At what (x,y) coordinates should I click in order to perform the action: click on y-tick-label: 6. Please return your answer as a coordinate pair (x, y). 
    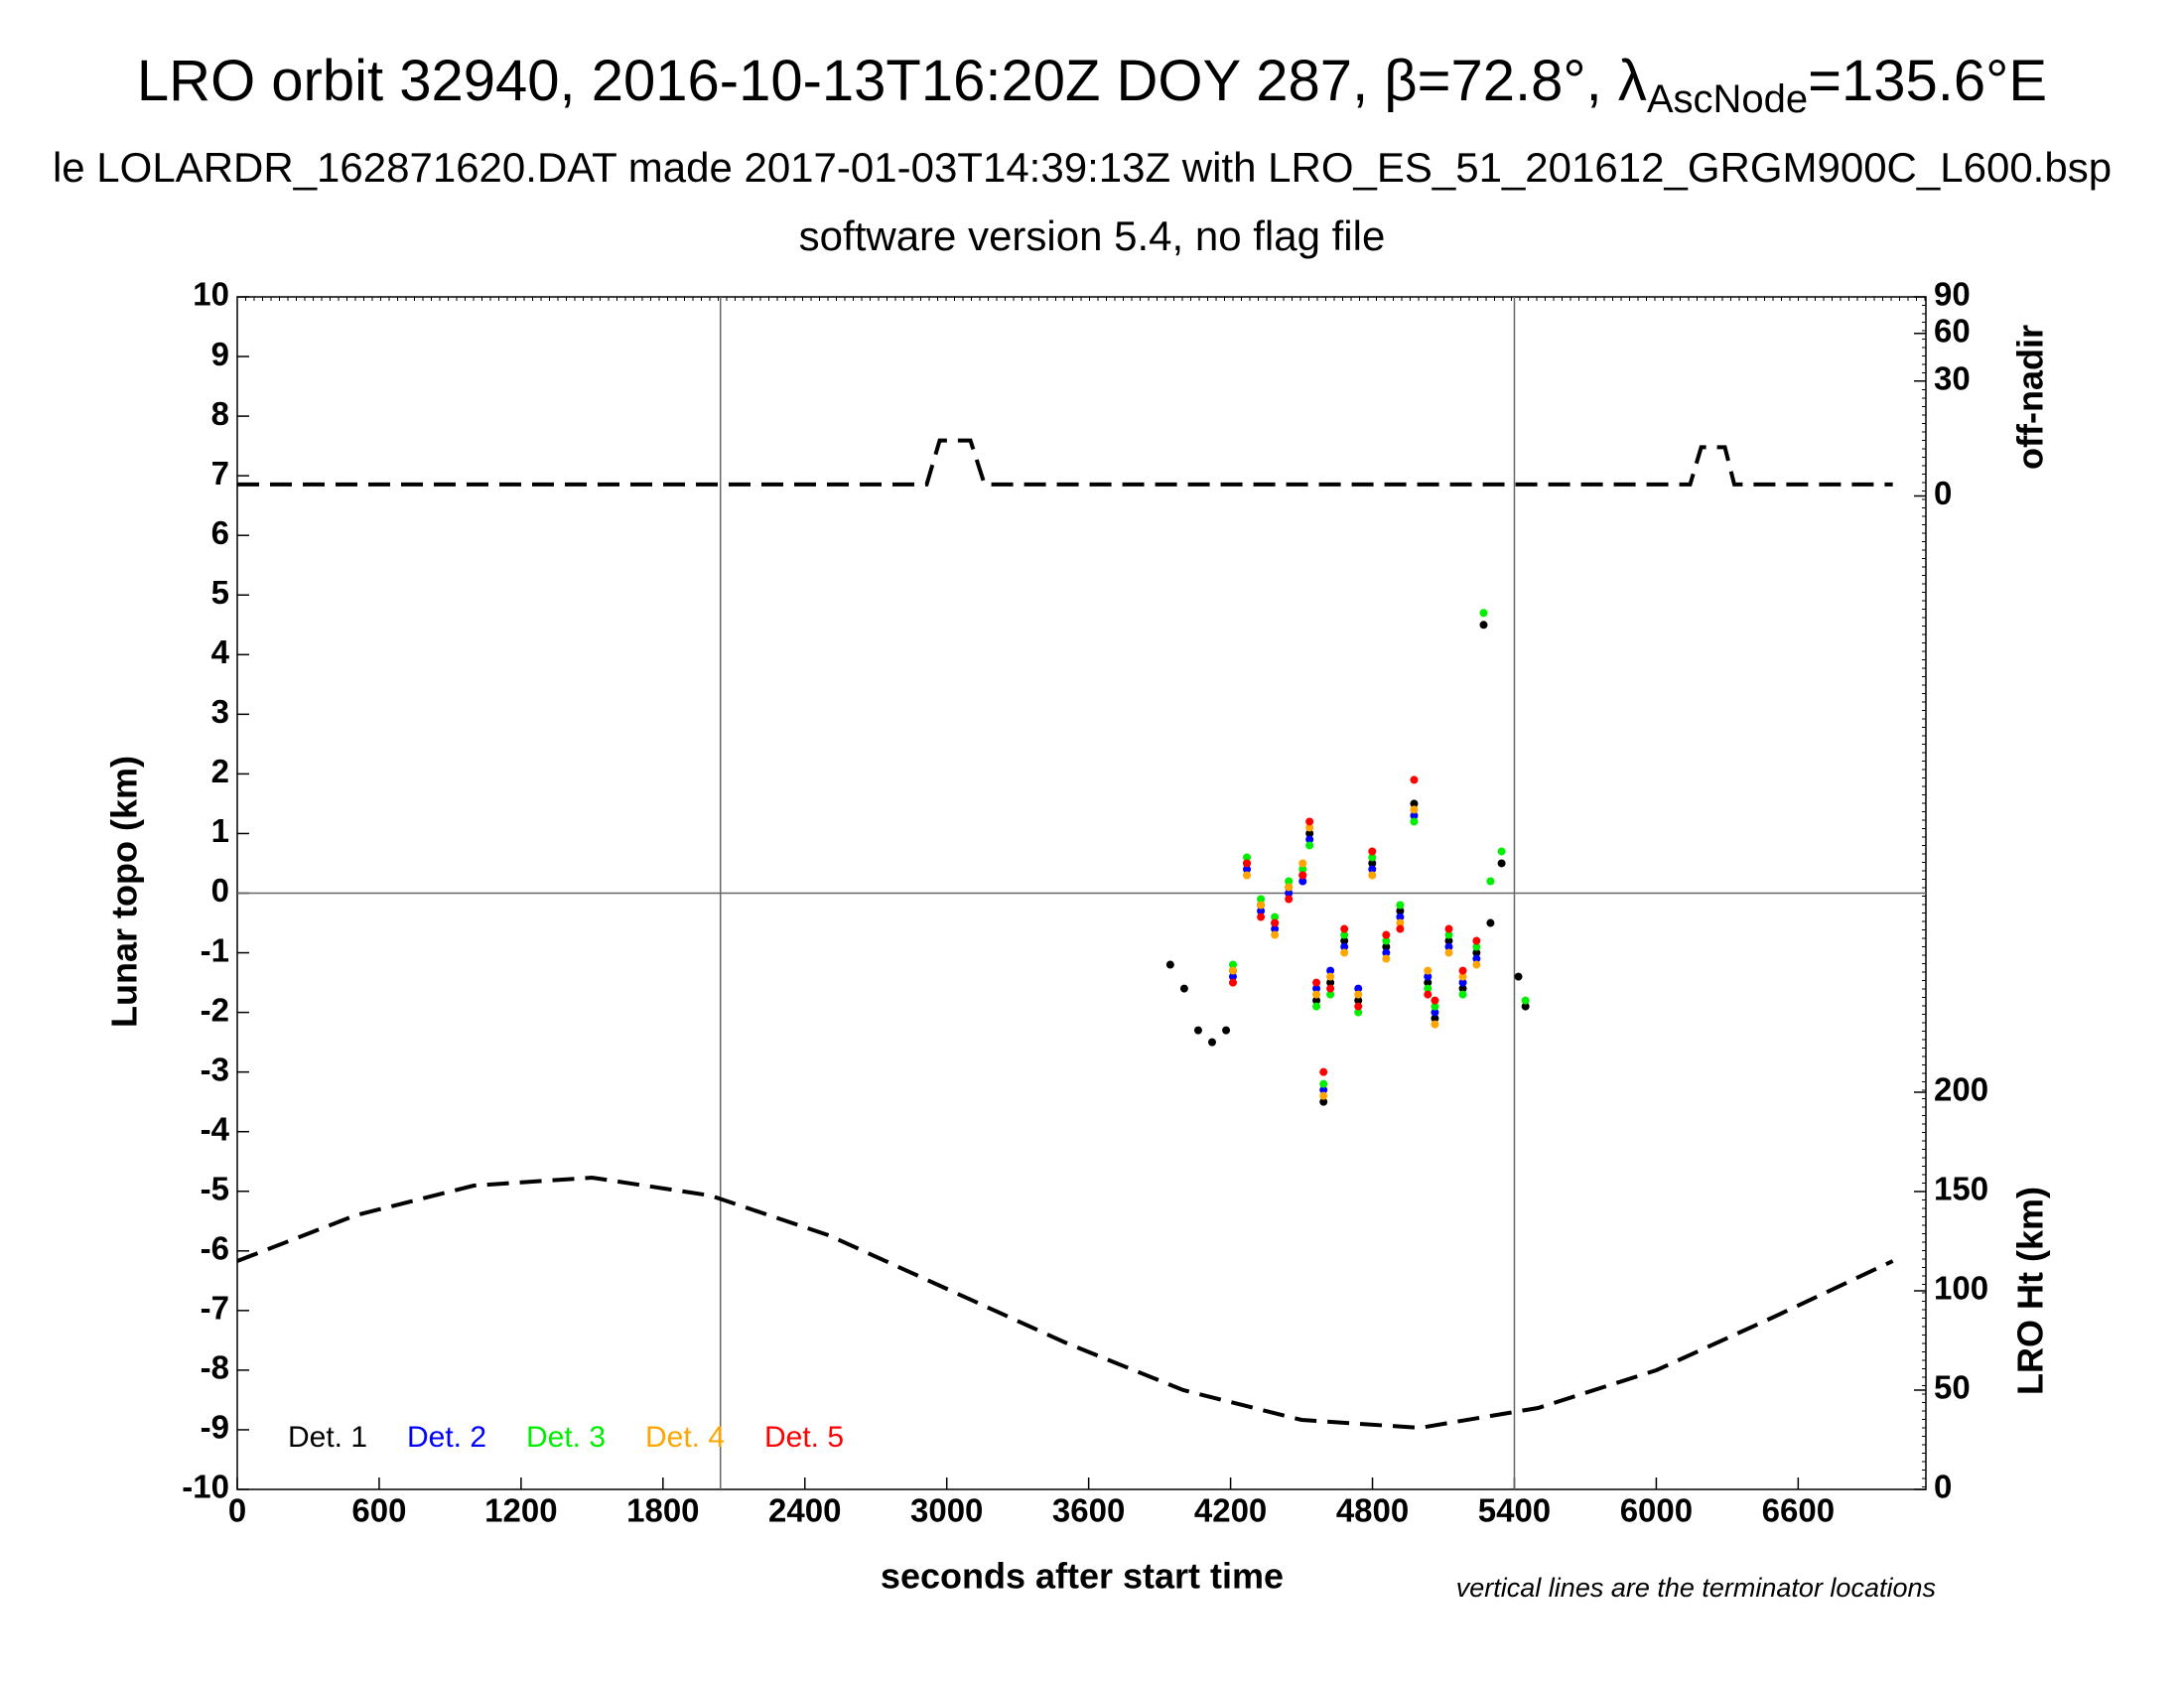
    Looking at the image, I should click on (220, 532).